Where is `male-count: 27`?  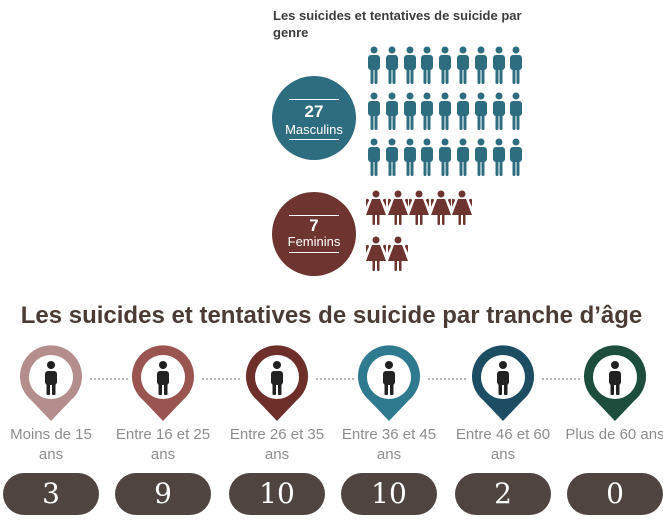 male-count: 27 is located at coordinates (314, 111).